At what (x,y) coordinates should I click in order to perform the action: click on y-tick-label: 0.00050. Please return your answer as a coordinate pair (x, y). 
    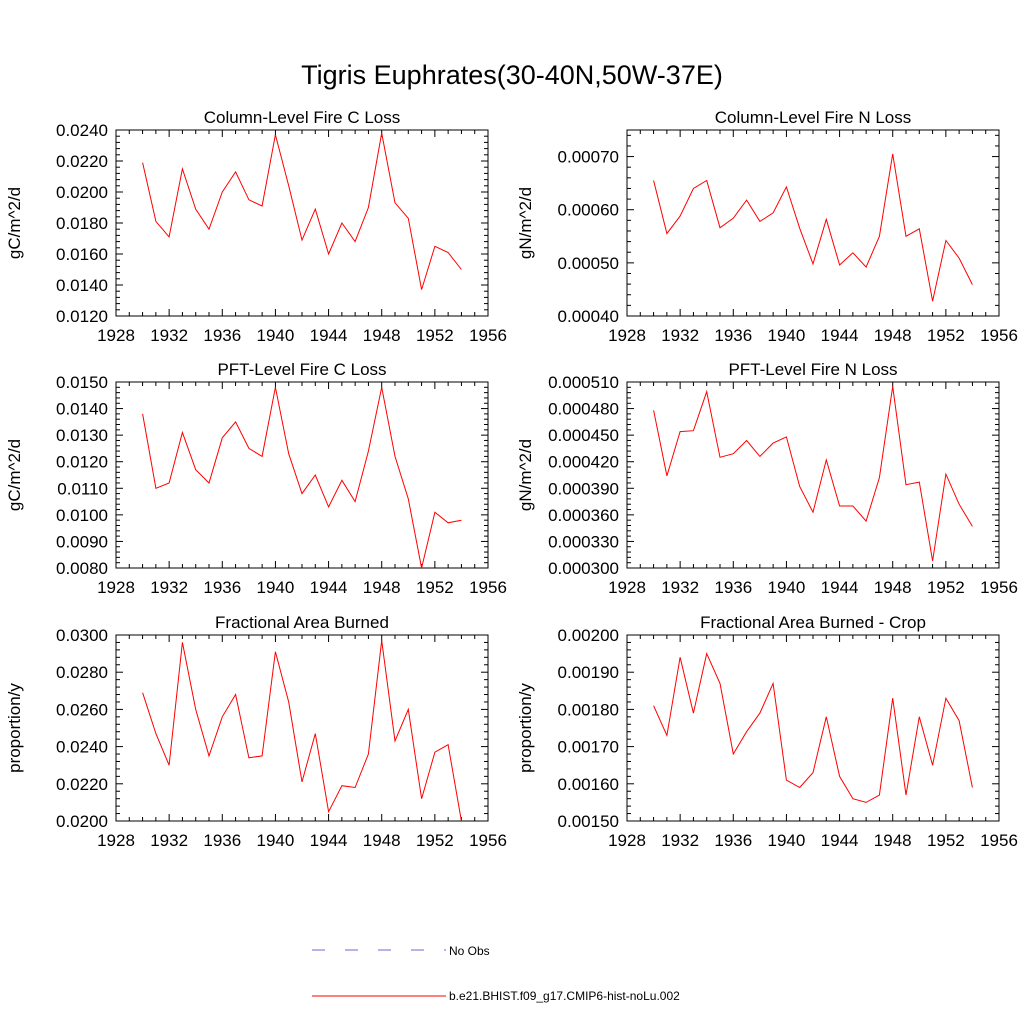
    Looking at the image, I should click on (588, 263).